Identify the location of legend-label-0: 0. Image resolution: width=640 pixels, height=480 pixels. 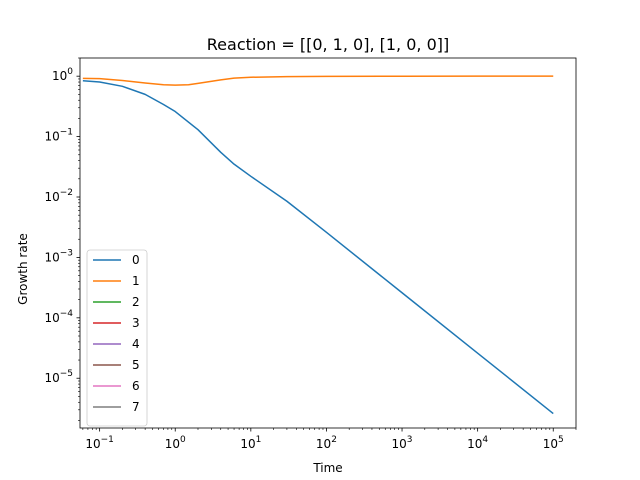
(136, 260).